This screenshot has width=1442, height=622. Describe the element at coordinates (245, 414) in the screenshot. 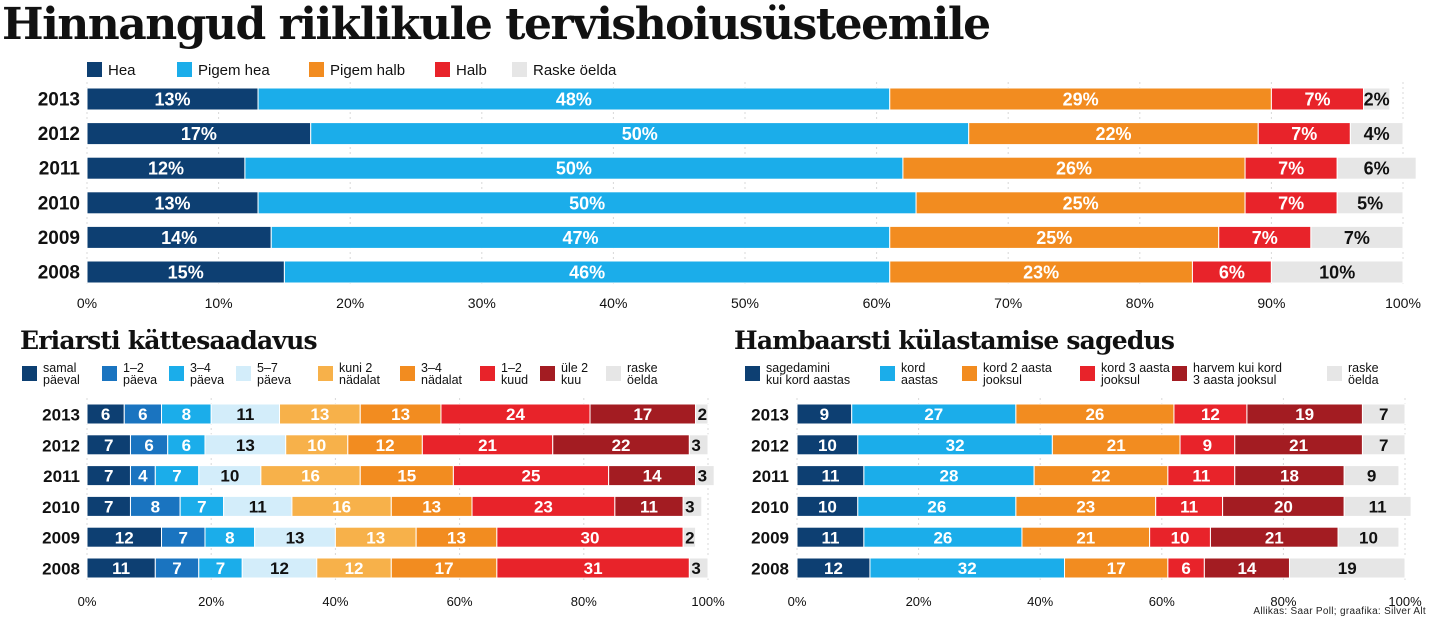

I see `data-label-eriarst-2013-3: 11` at that location.